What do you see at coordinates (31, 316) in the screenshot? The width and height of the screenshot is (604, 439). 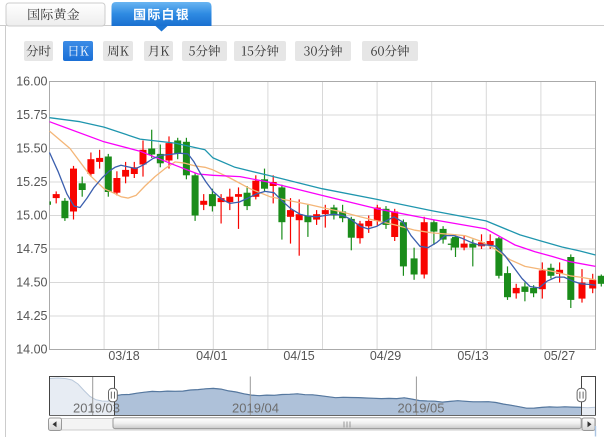 I see `svg-text: 14.25` at bounding box center [31, 316].